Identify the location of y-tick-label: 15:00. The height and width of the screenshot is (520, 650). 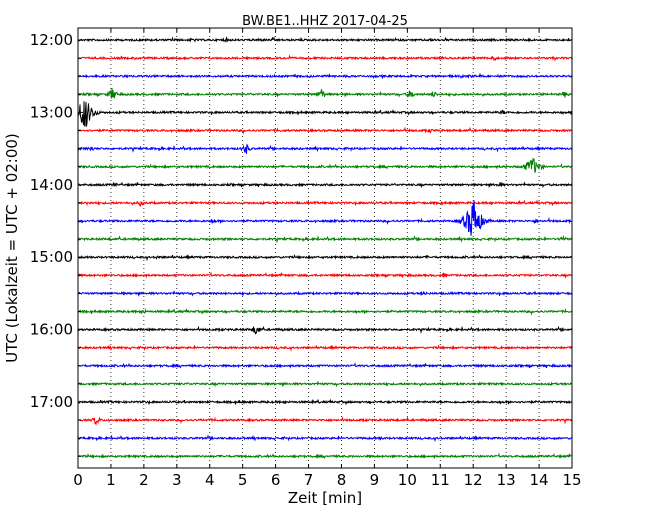
(51, 257).